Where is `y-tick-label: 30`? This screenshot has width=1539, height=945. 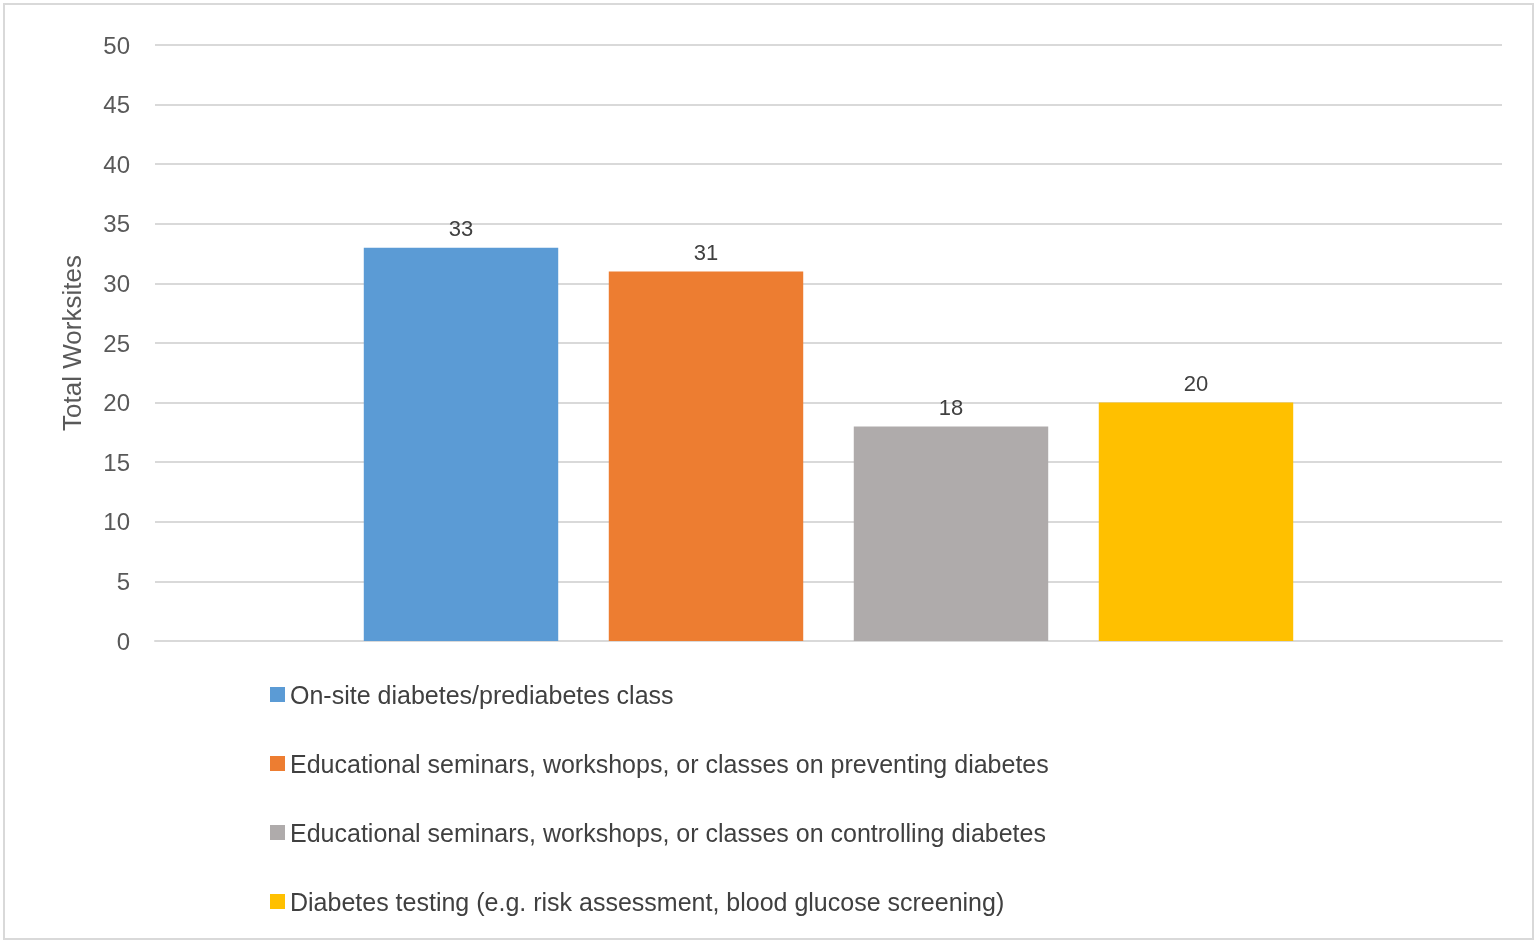
y-tick-label: 30 is located at coordinates (116, 283).